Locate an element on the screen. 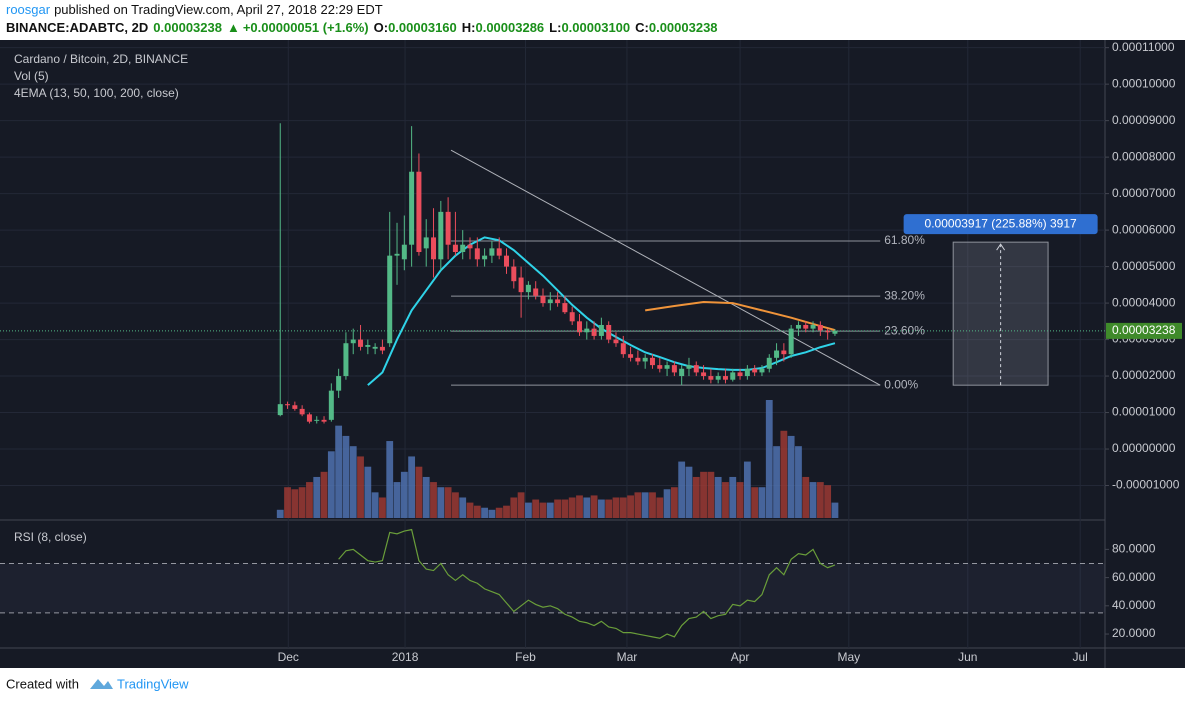 The image size is (1185, 702). range-label: 0.00003917 (225.88%) 3917 is located at coordinates (1001, 223).